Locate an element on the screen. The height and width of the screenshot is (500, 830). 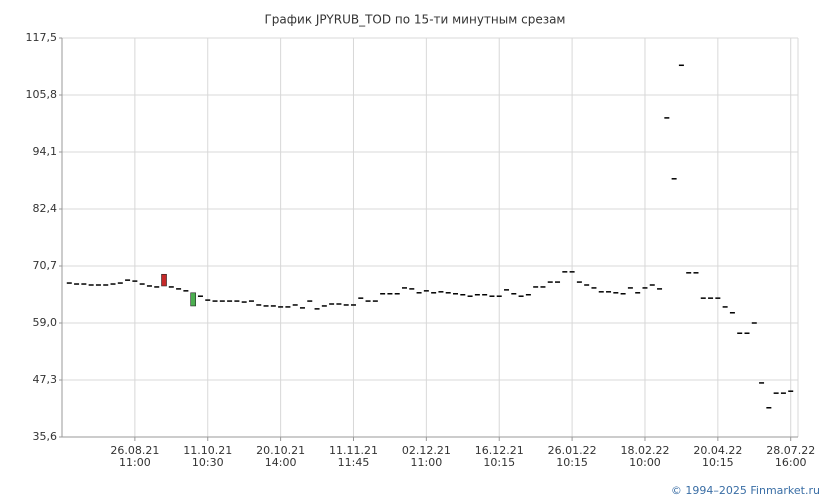
y-tick-label: 47,3 is located at coordinates (45, 379).